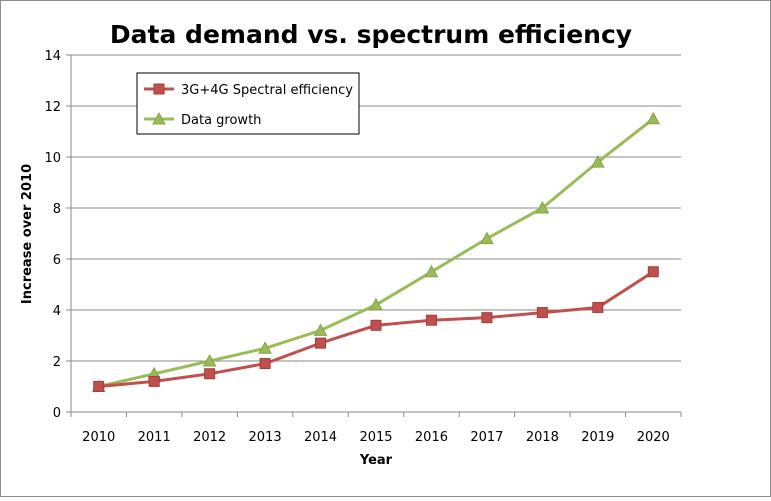  I want to click on x-tick-label: 2019, so click(597, 437).